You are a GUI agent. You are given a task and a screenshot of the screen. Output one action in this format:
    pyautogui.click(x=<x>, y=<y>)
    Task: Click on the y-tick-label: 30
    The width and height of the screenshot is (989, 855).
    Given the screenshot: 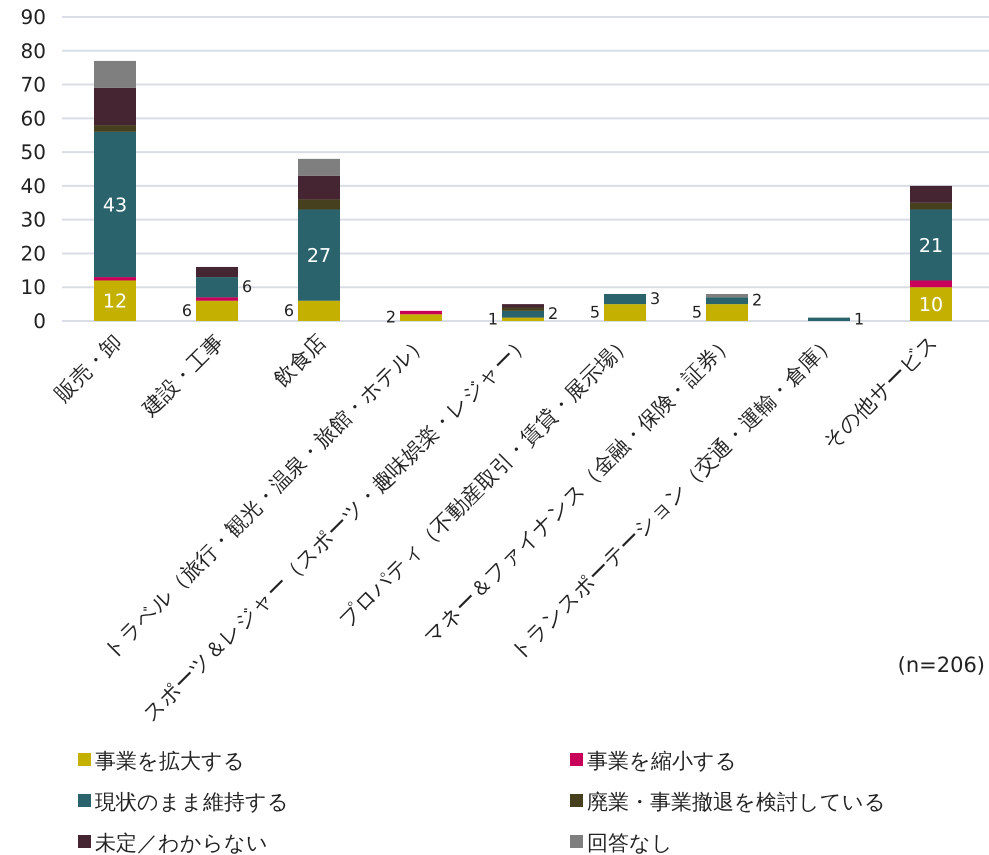 What is the action you would take?
    pyautogui.click(x=33, y=220)
    